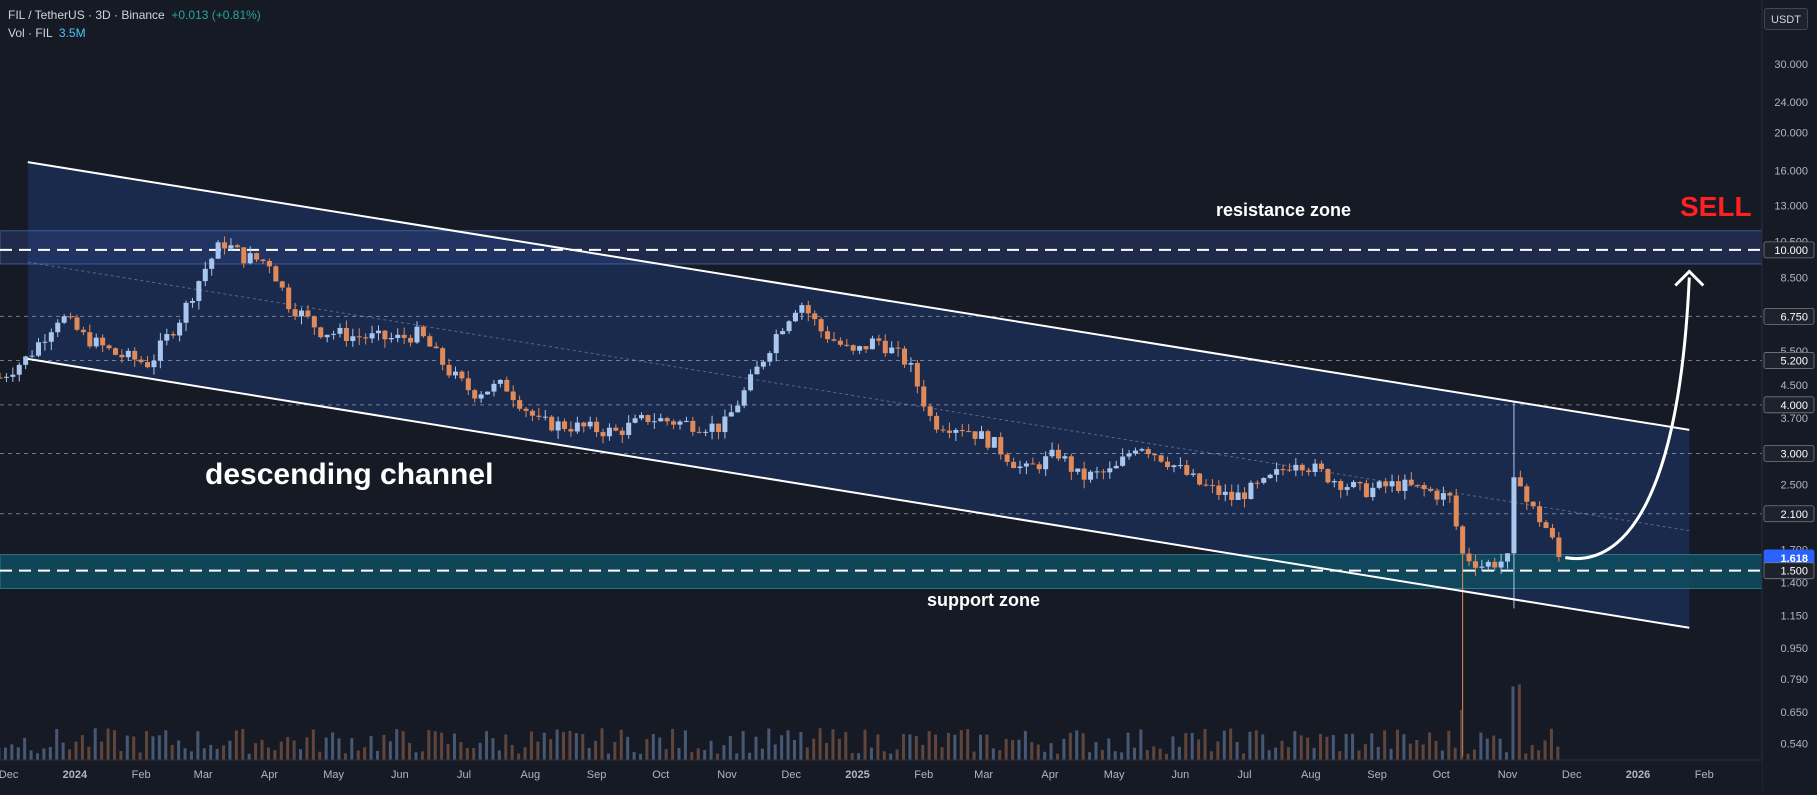 This screenshot has width=1817, height=795. I want to click on volume-label: Vol · FIL, so click(30, 33).